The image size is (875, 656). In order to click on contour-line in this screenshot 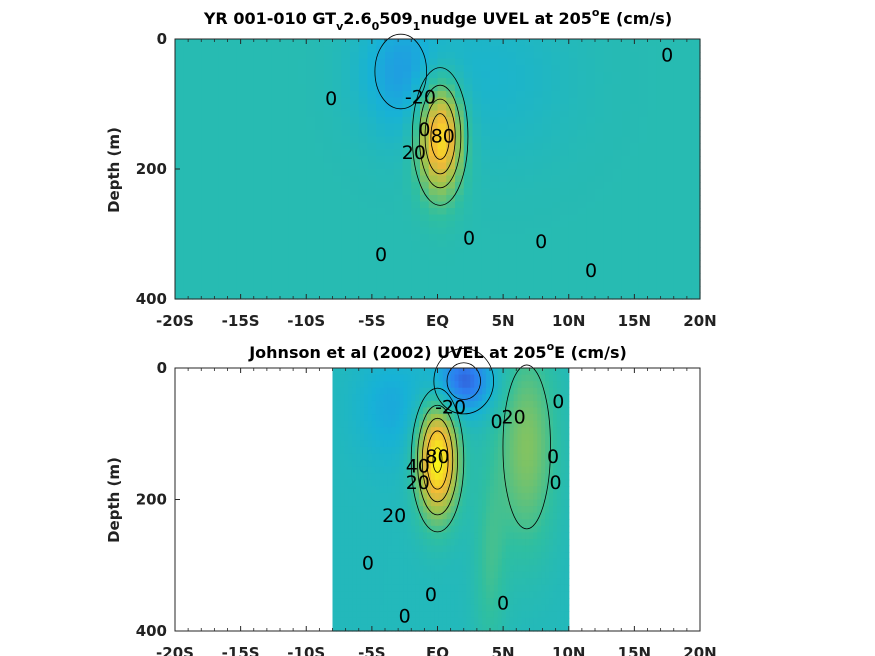, I will do `click(437, 460)`.